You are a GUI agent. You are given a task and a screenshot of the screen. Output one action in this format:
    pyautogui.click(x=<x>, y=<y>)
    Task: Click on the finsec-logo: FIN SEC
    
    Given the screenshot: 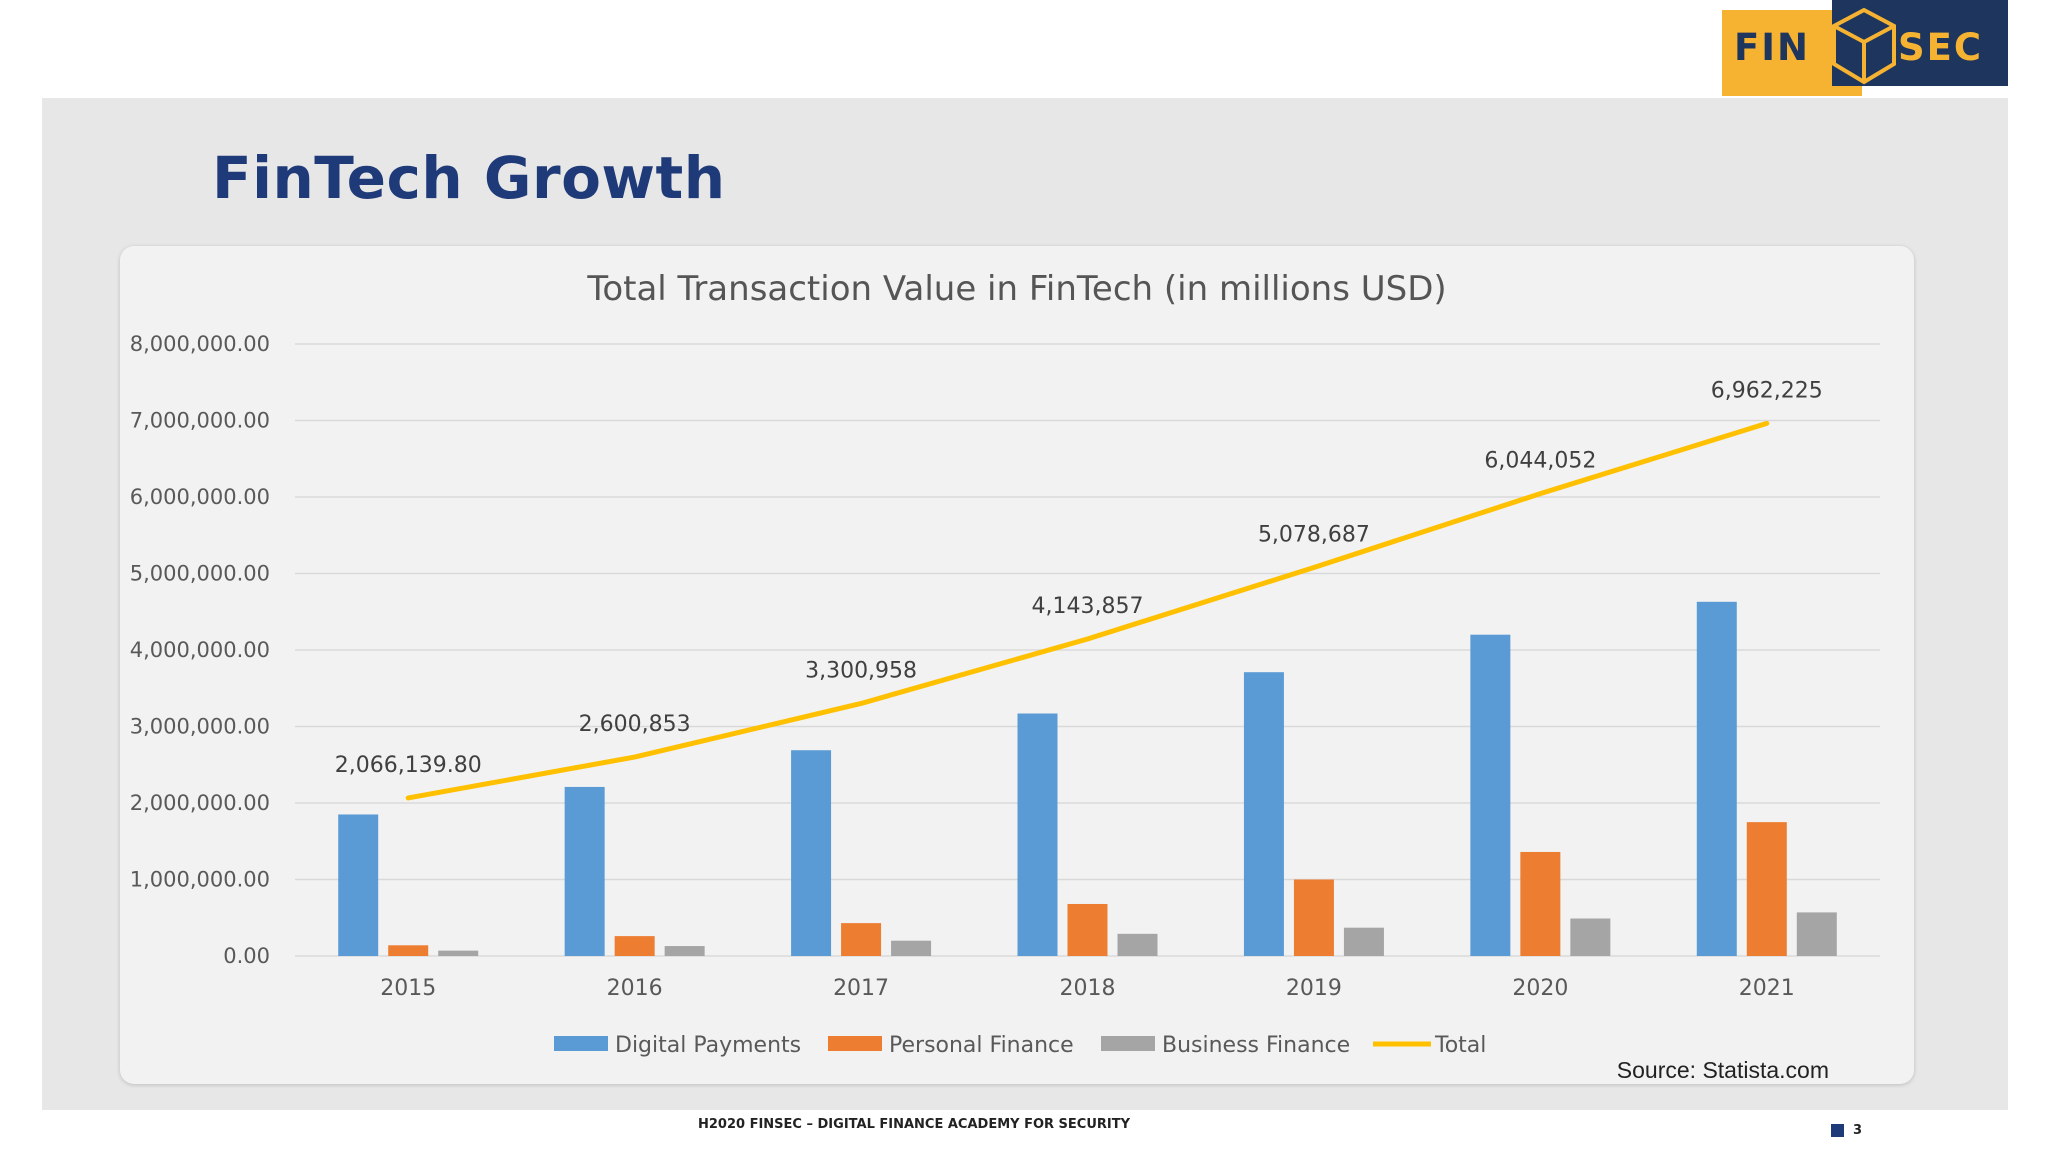 What is the action you would take?
    pyautogui.click(x=1865, y=48)
    